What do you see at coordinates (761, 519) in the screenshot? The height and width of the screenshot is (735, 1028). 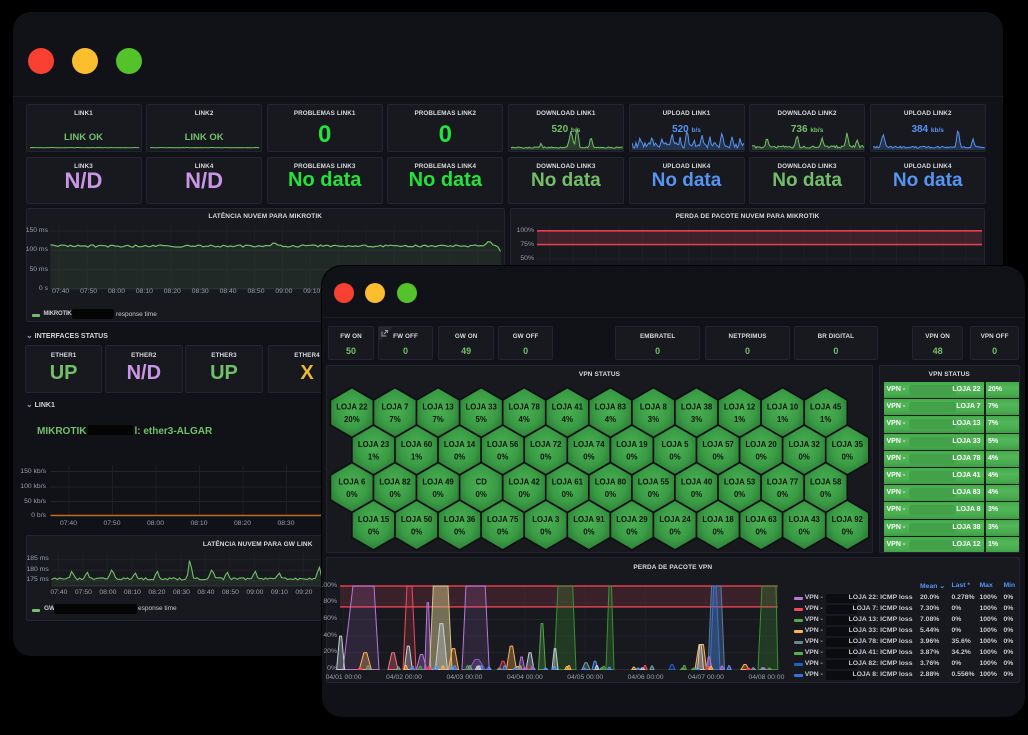 I see `svg-text: LOJA 63` at bounding box center [761, 519].